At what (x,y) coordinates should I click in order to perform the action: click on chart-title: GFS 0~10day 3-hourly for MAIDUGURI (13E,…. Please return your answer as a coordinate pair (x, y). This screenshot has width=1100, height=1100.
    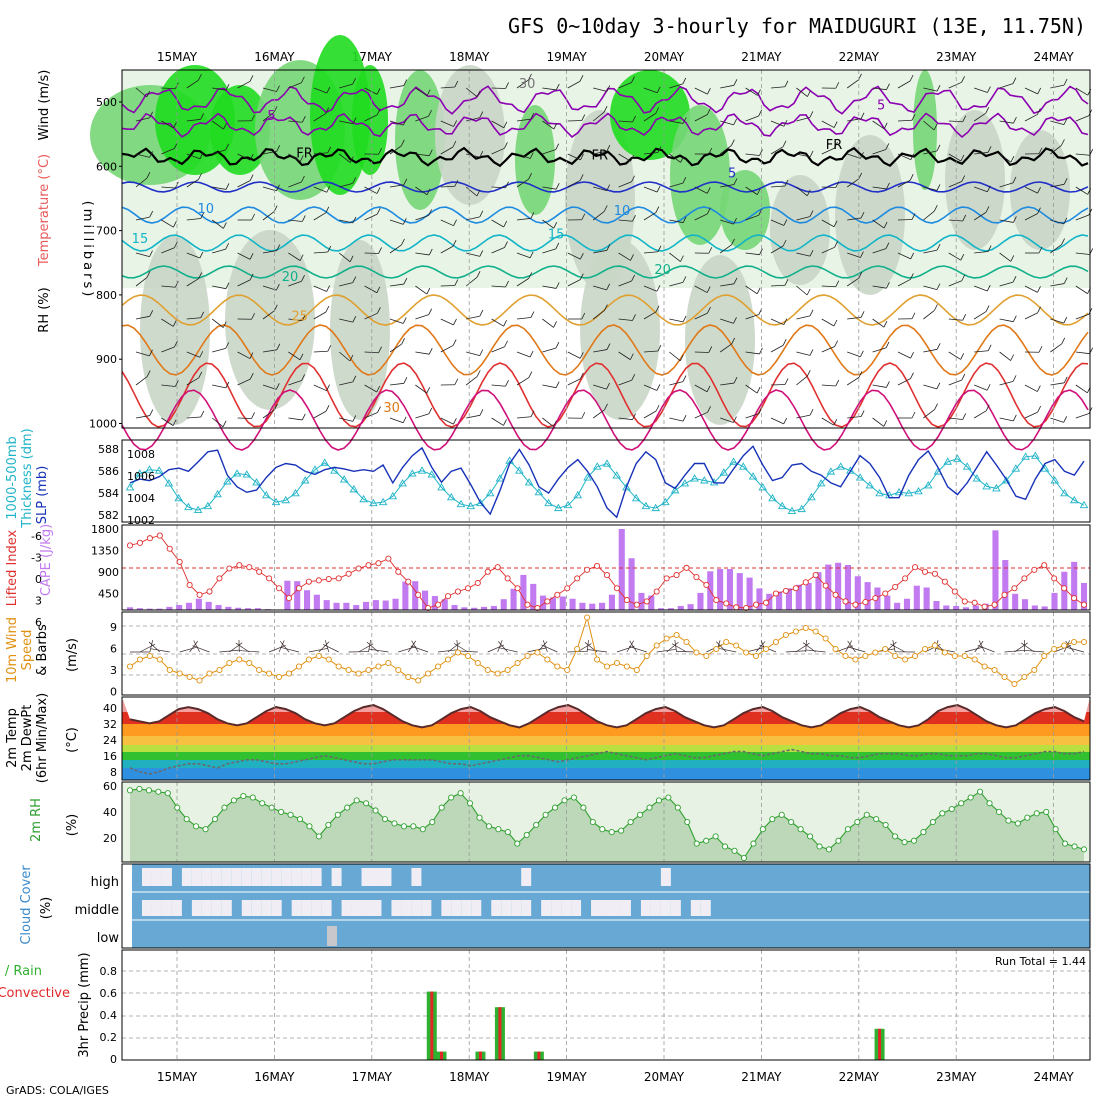
    Looking at the image, I should click on (797, 26).